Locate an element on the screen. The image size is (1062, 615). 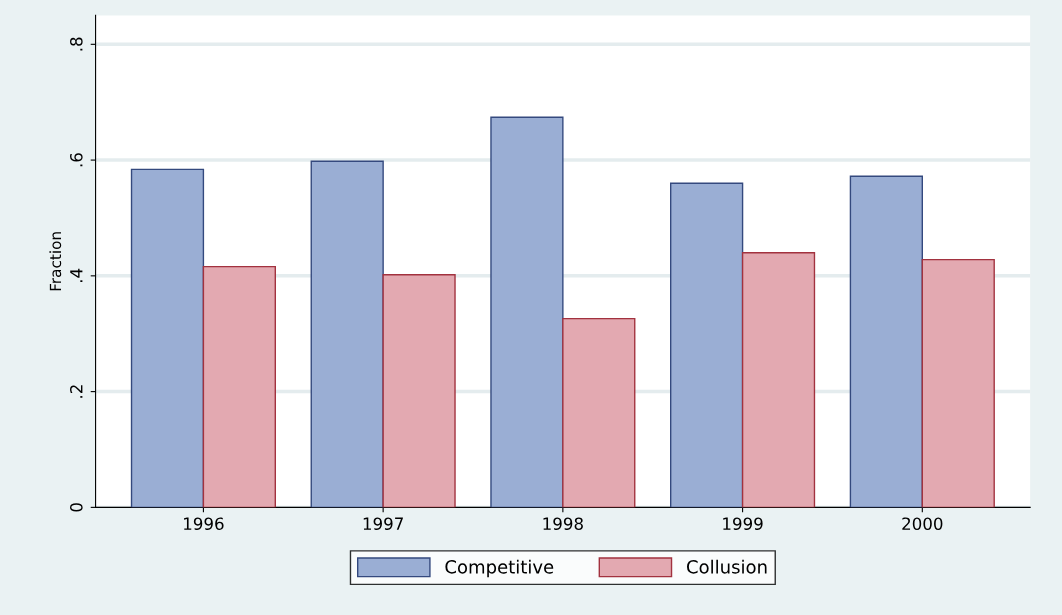
x-tick-label: 2000 is located at coordinates (922, 523).